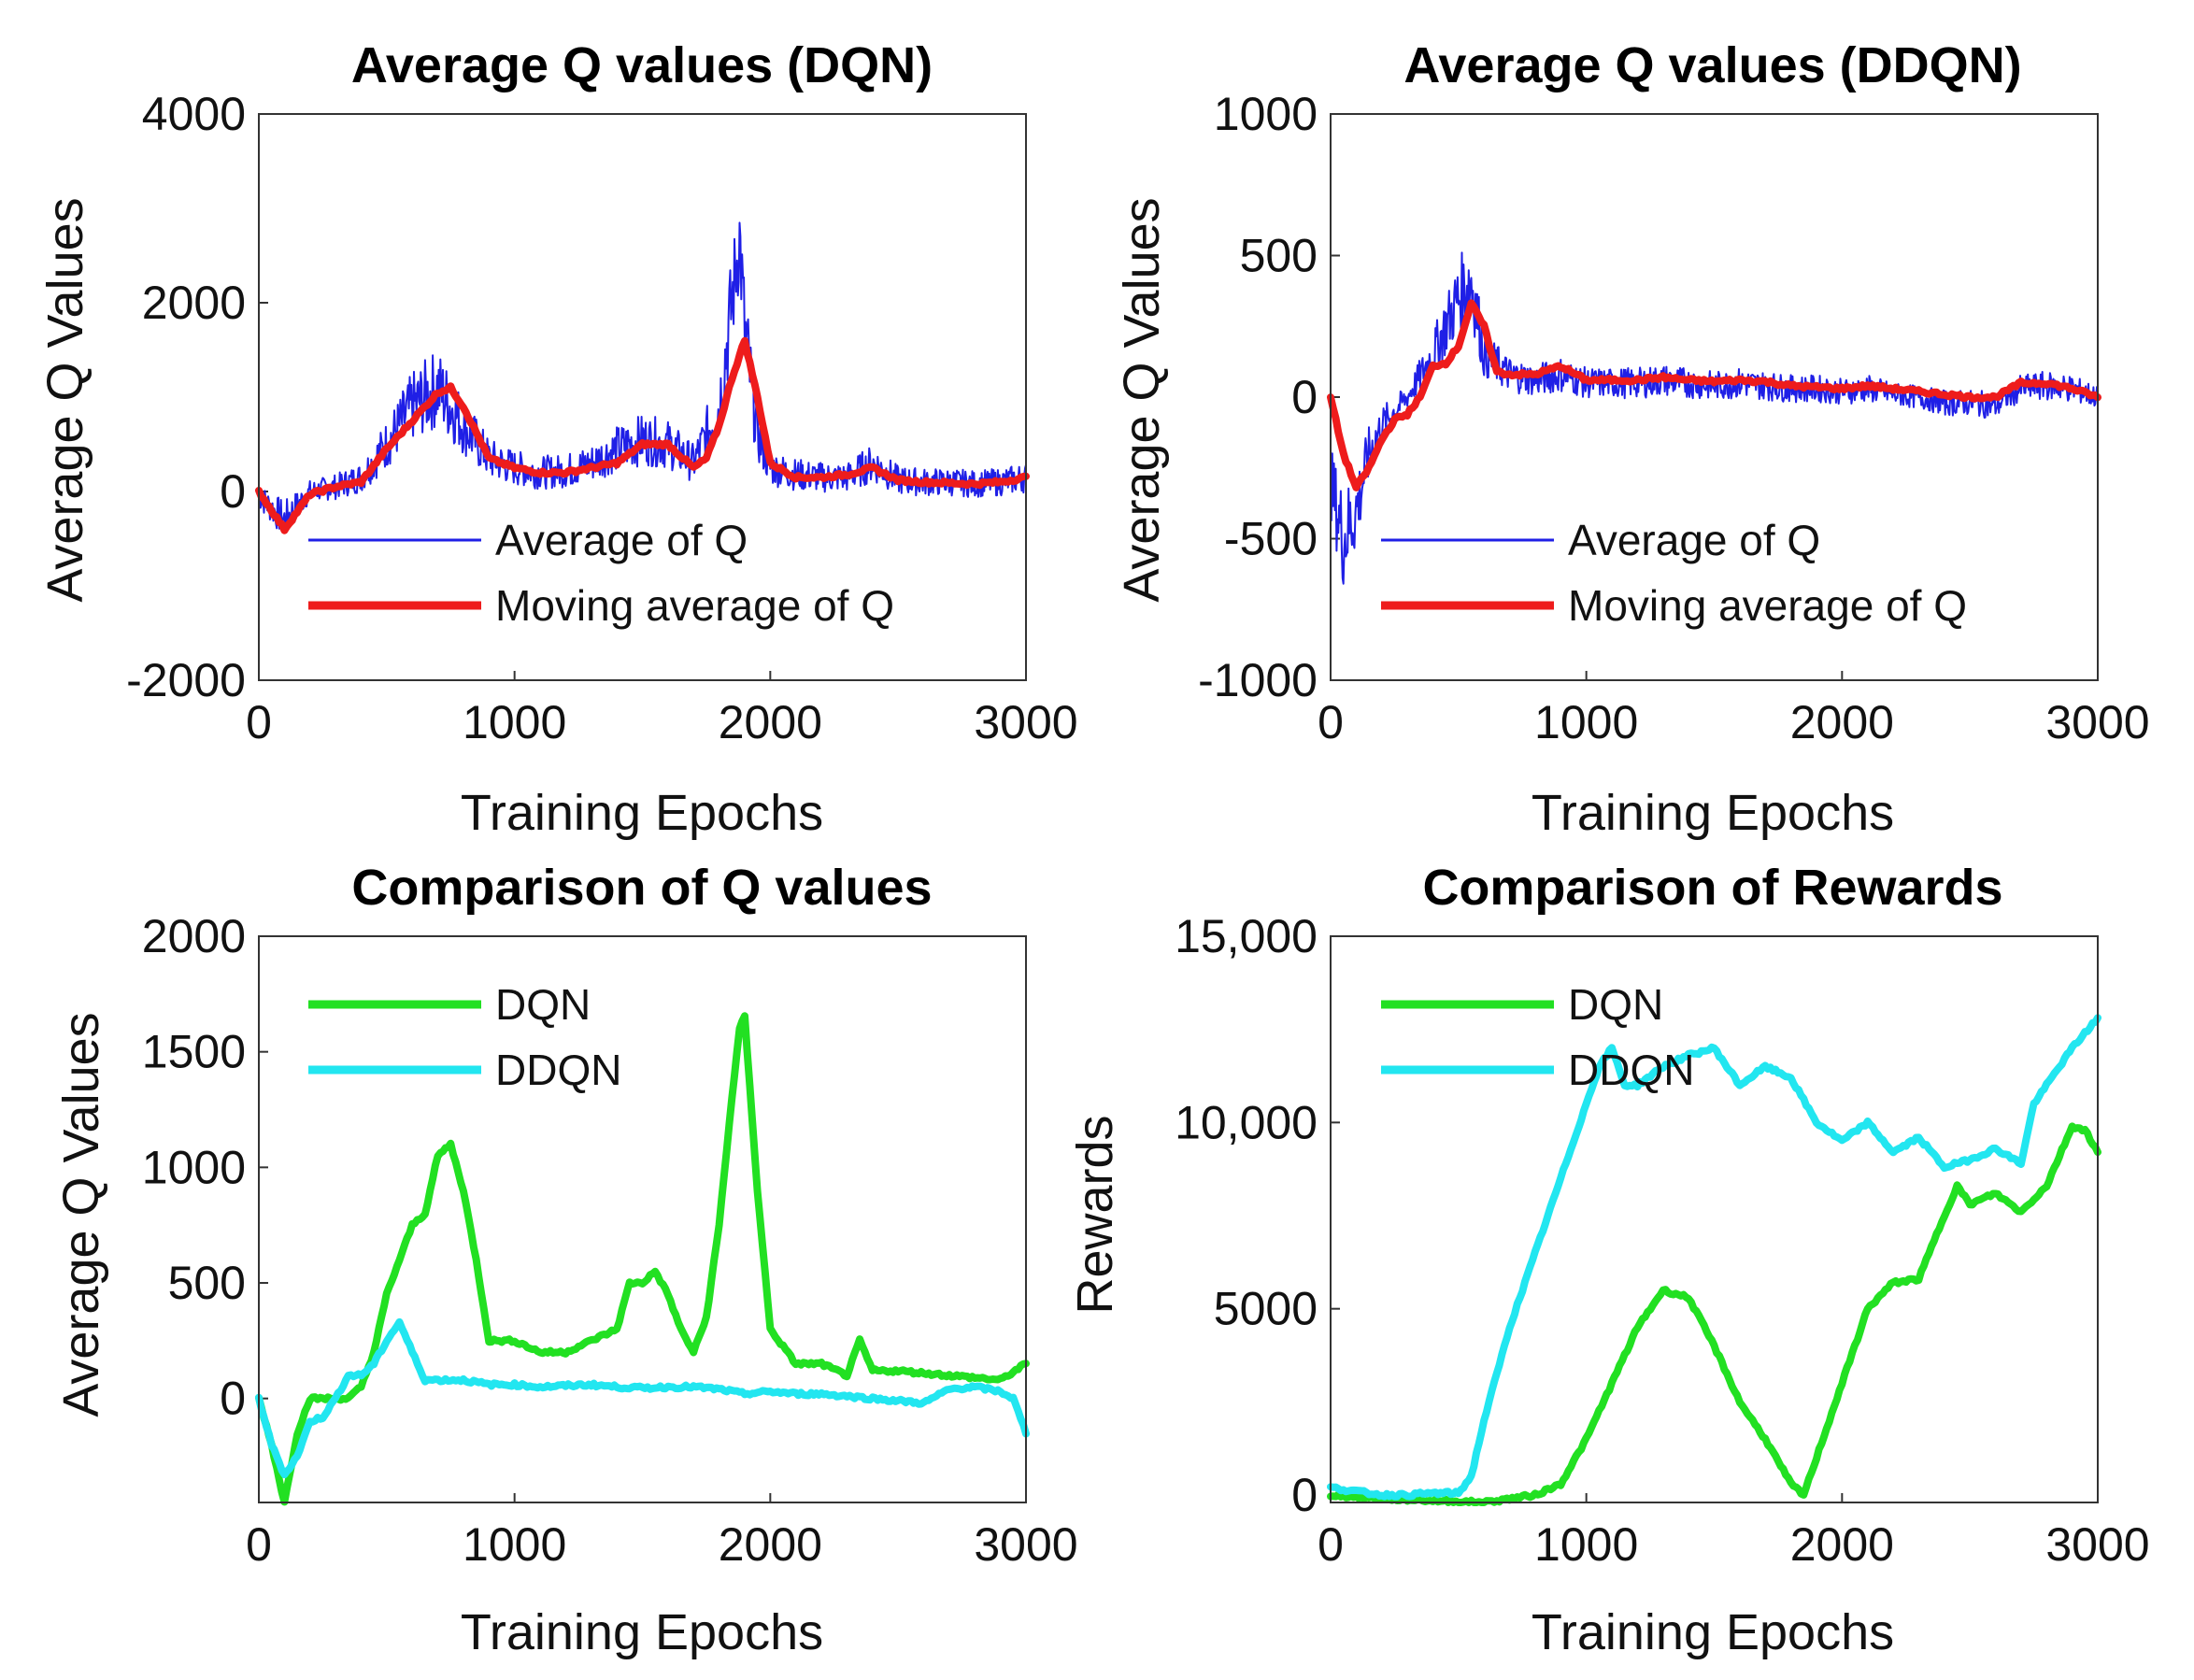 Image resolution: width=2194 pixels, height=1680 pixels. I want to click on series-line-average-of-q, so click(643, 376).